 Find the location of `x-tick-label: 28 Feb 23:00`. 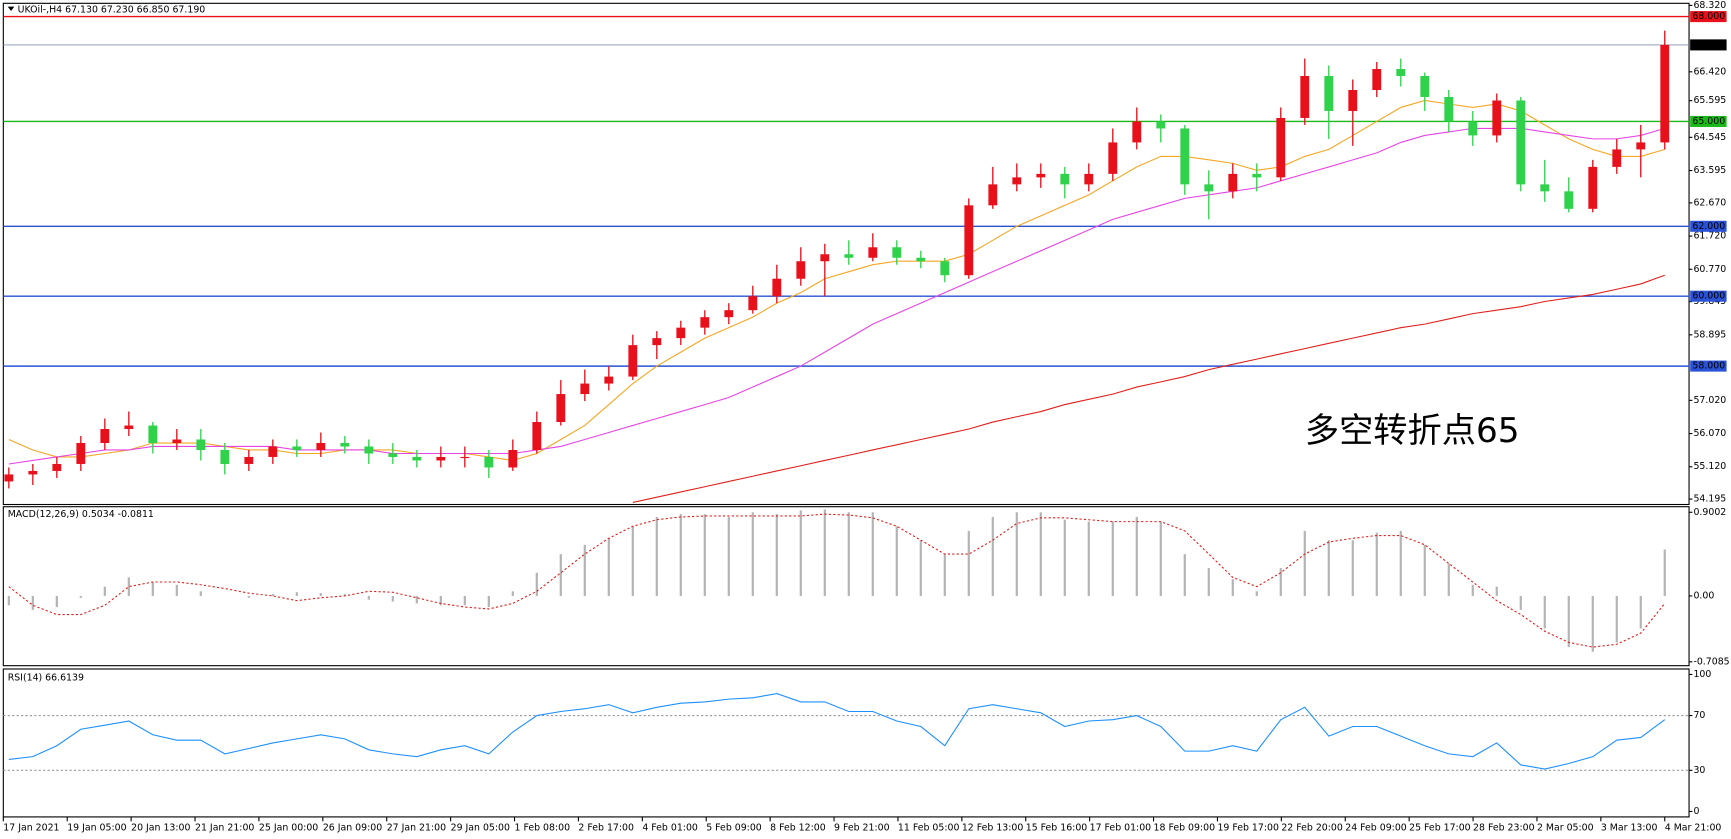

x-tick-label: 28 Feb 23:00 is located at coordinates (1504, 827).